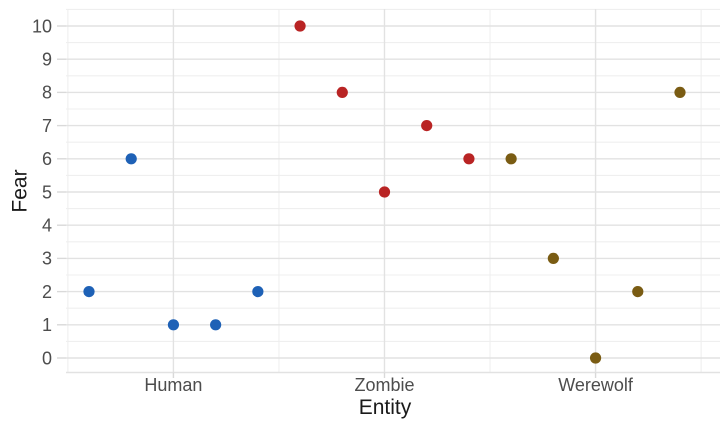 This screenshot has height=432, width=720. What do you see at coordinates (47, 192) in the screenshot?
I see `y-tick-label: 5` at bounding box center [47, 192].